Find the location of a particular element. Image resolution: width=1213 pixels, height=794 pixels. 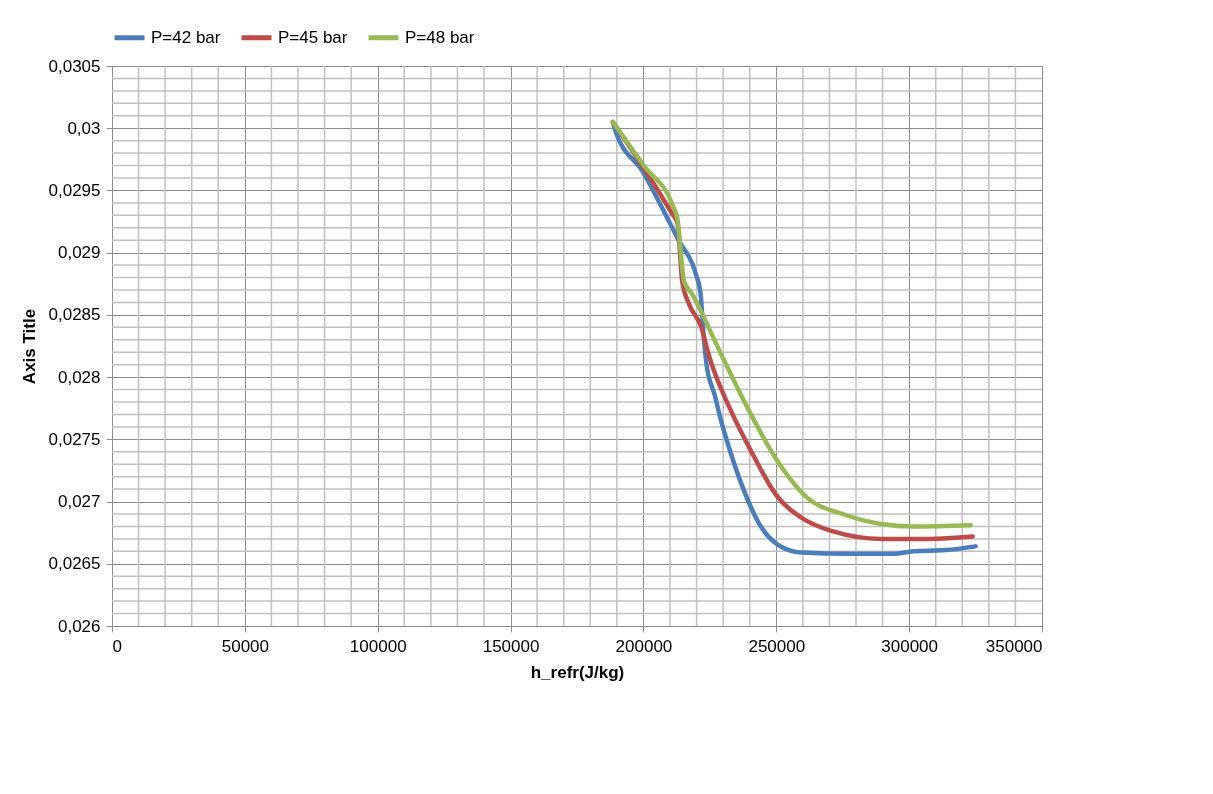

legend-label: P=48 bar is located at coordinates (440, 37).